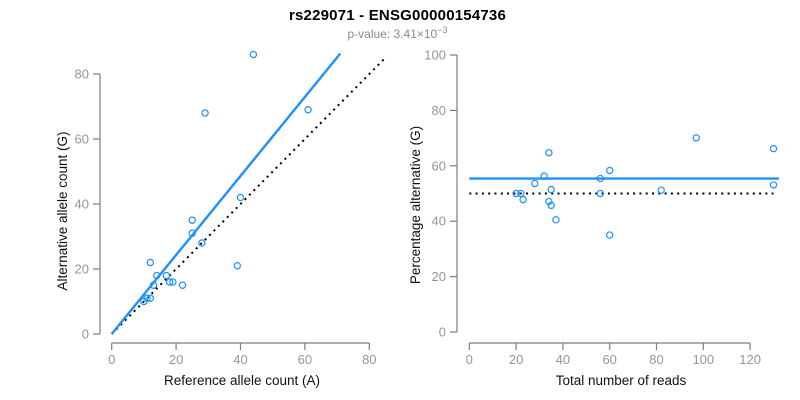 This screenshot has height=400, width=800. I want to click on x-axis-title: Reference allele count (A), so click(242, 380).